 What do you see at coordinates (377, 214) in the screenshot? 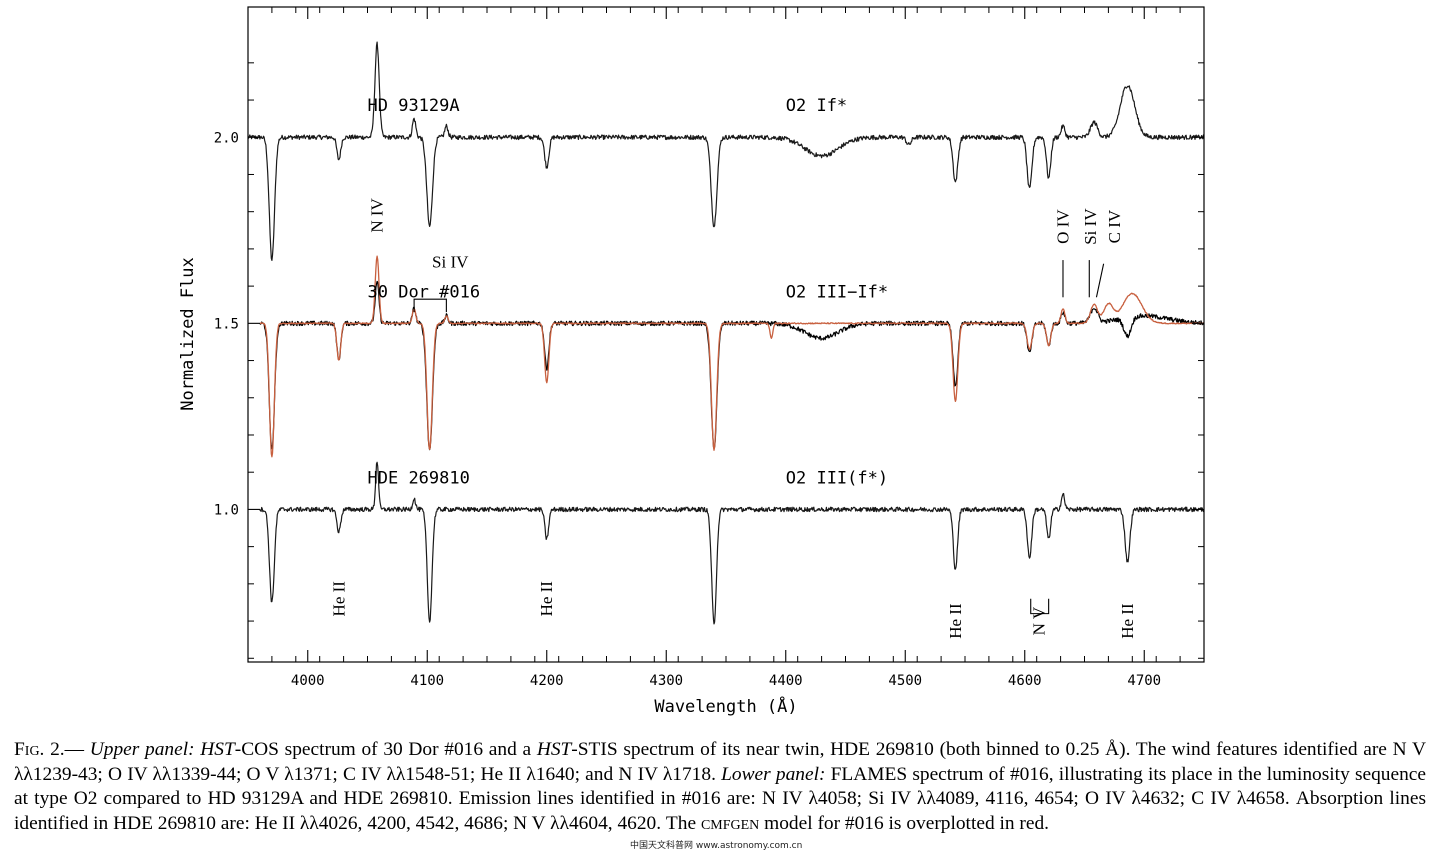
I see `line-label: N IV` at bounding box center [377, 214].